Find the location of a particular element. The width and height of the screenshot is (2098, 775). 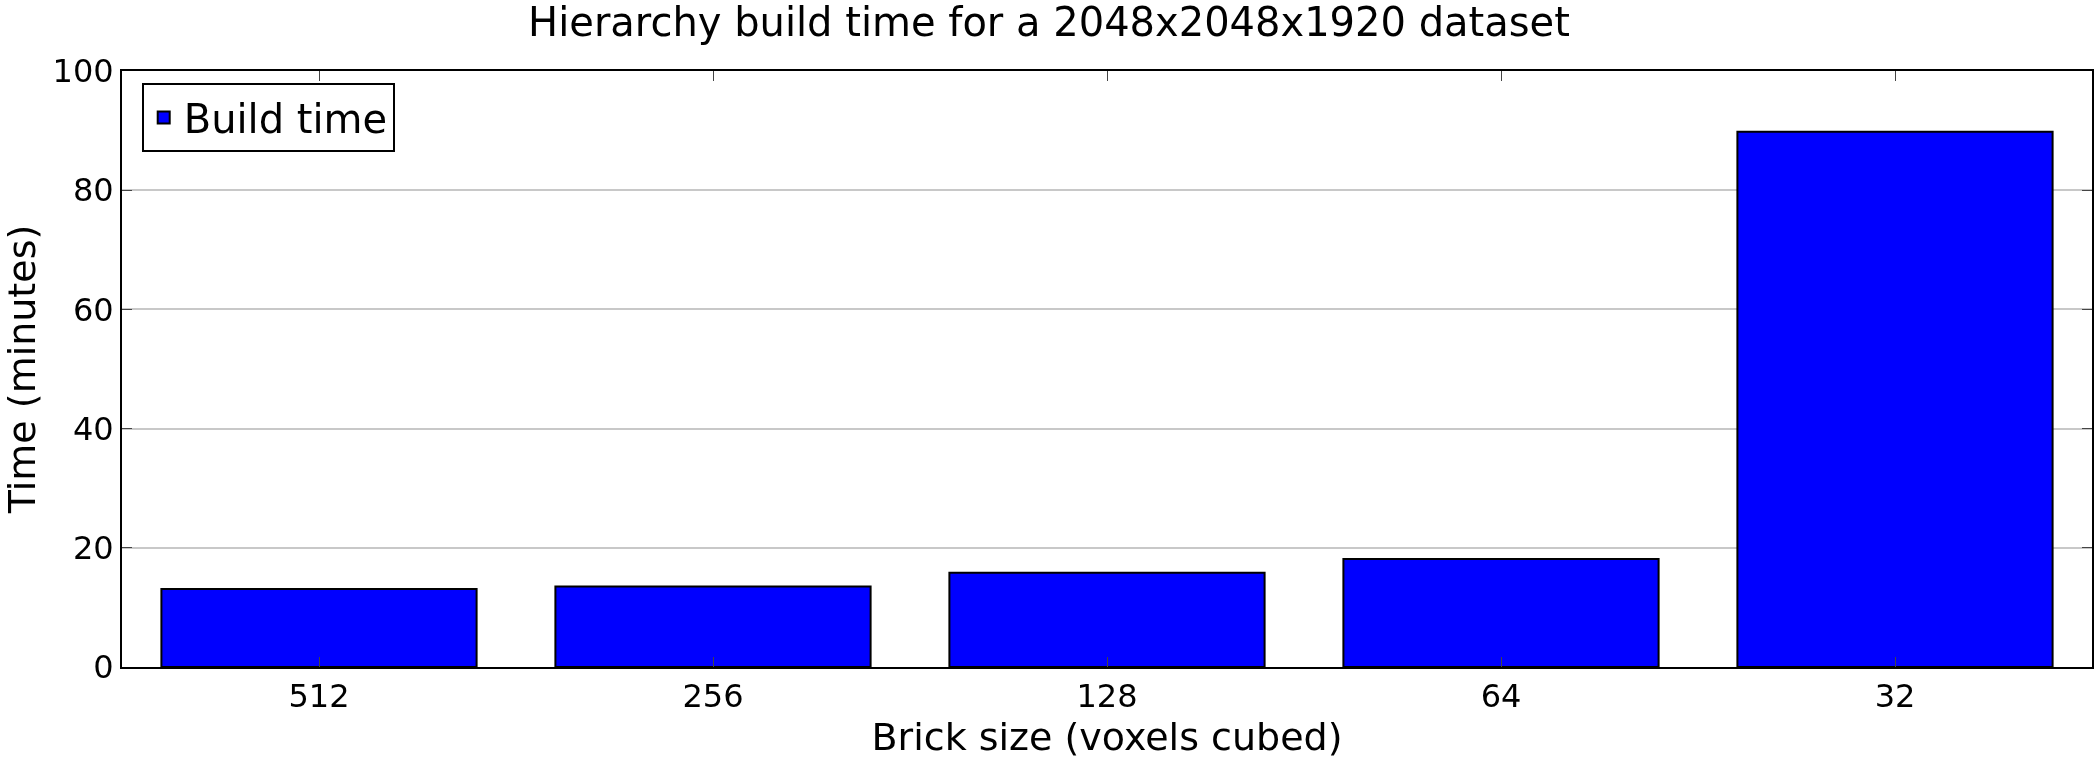

y-tick-label: 80 is located at coordinates (93, 190).